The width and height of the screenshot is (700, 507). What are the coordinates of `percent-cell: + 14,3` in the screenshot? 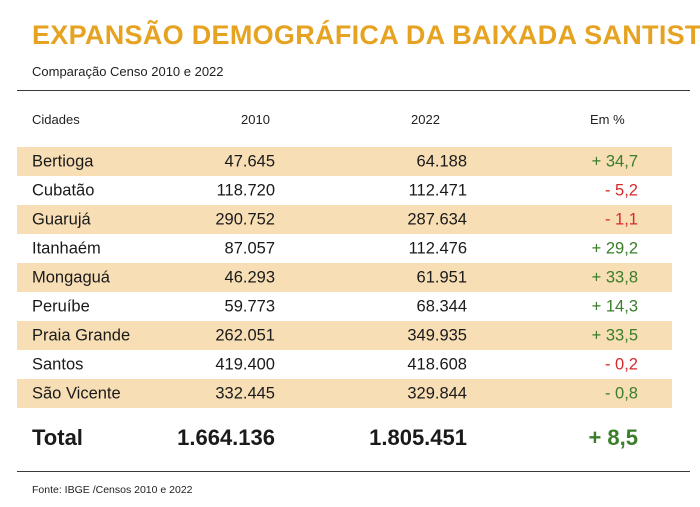 It's located at (614, 306).